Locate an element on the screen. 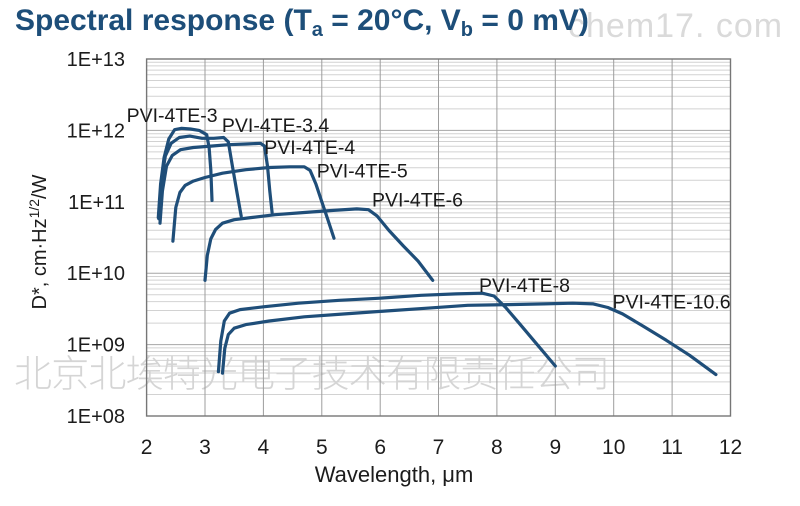 The width and height of the screenshot is (800, 506). svg-text: 2 is located at coordinates (147, 447).